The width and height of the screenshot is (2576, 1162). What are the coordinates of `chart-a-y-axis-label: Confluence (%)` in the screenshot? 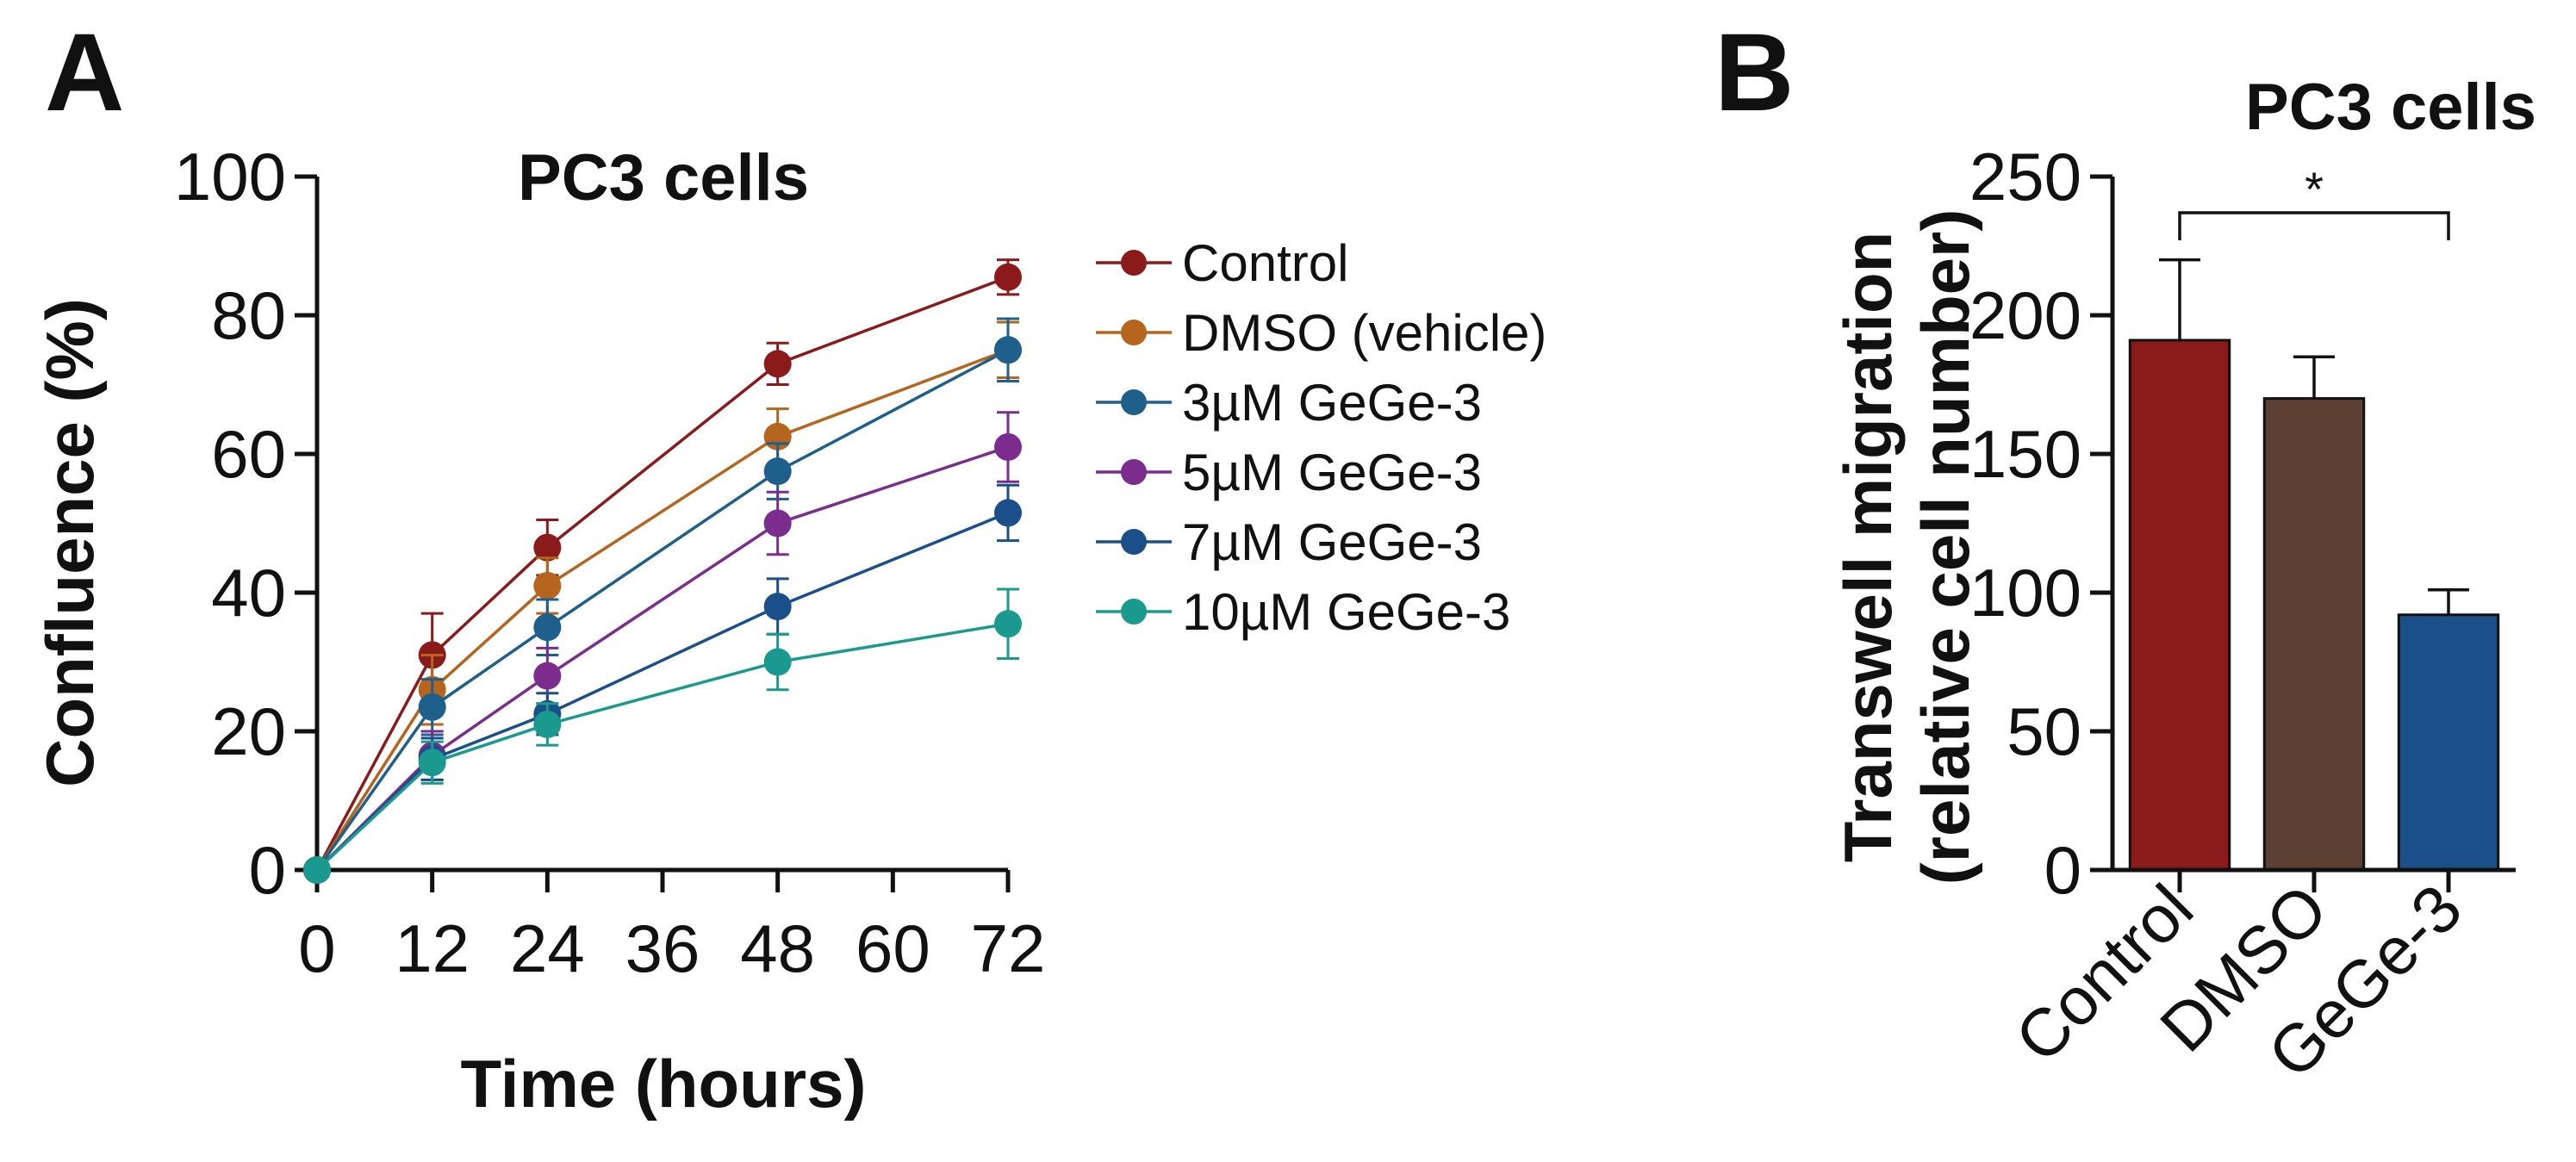 It's located at (70, 542).